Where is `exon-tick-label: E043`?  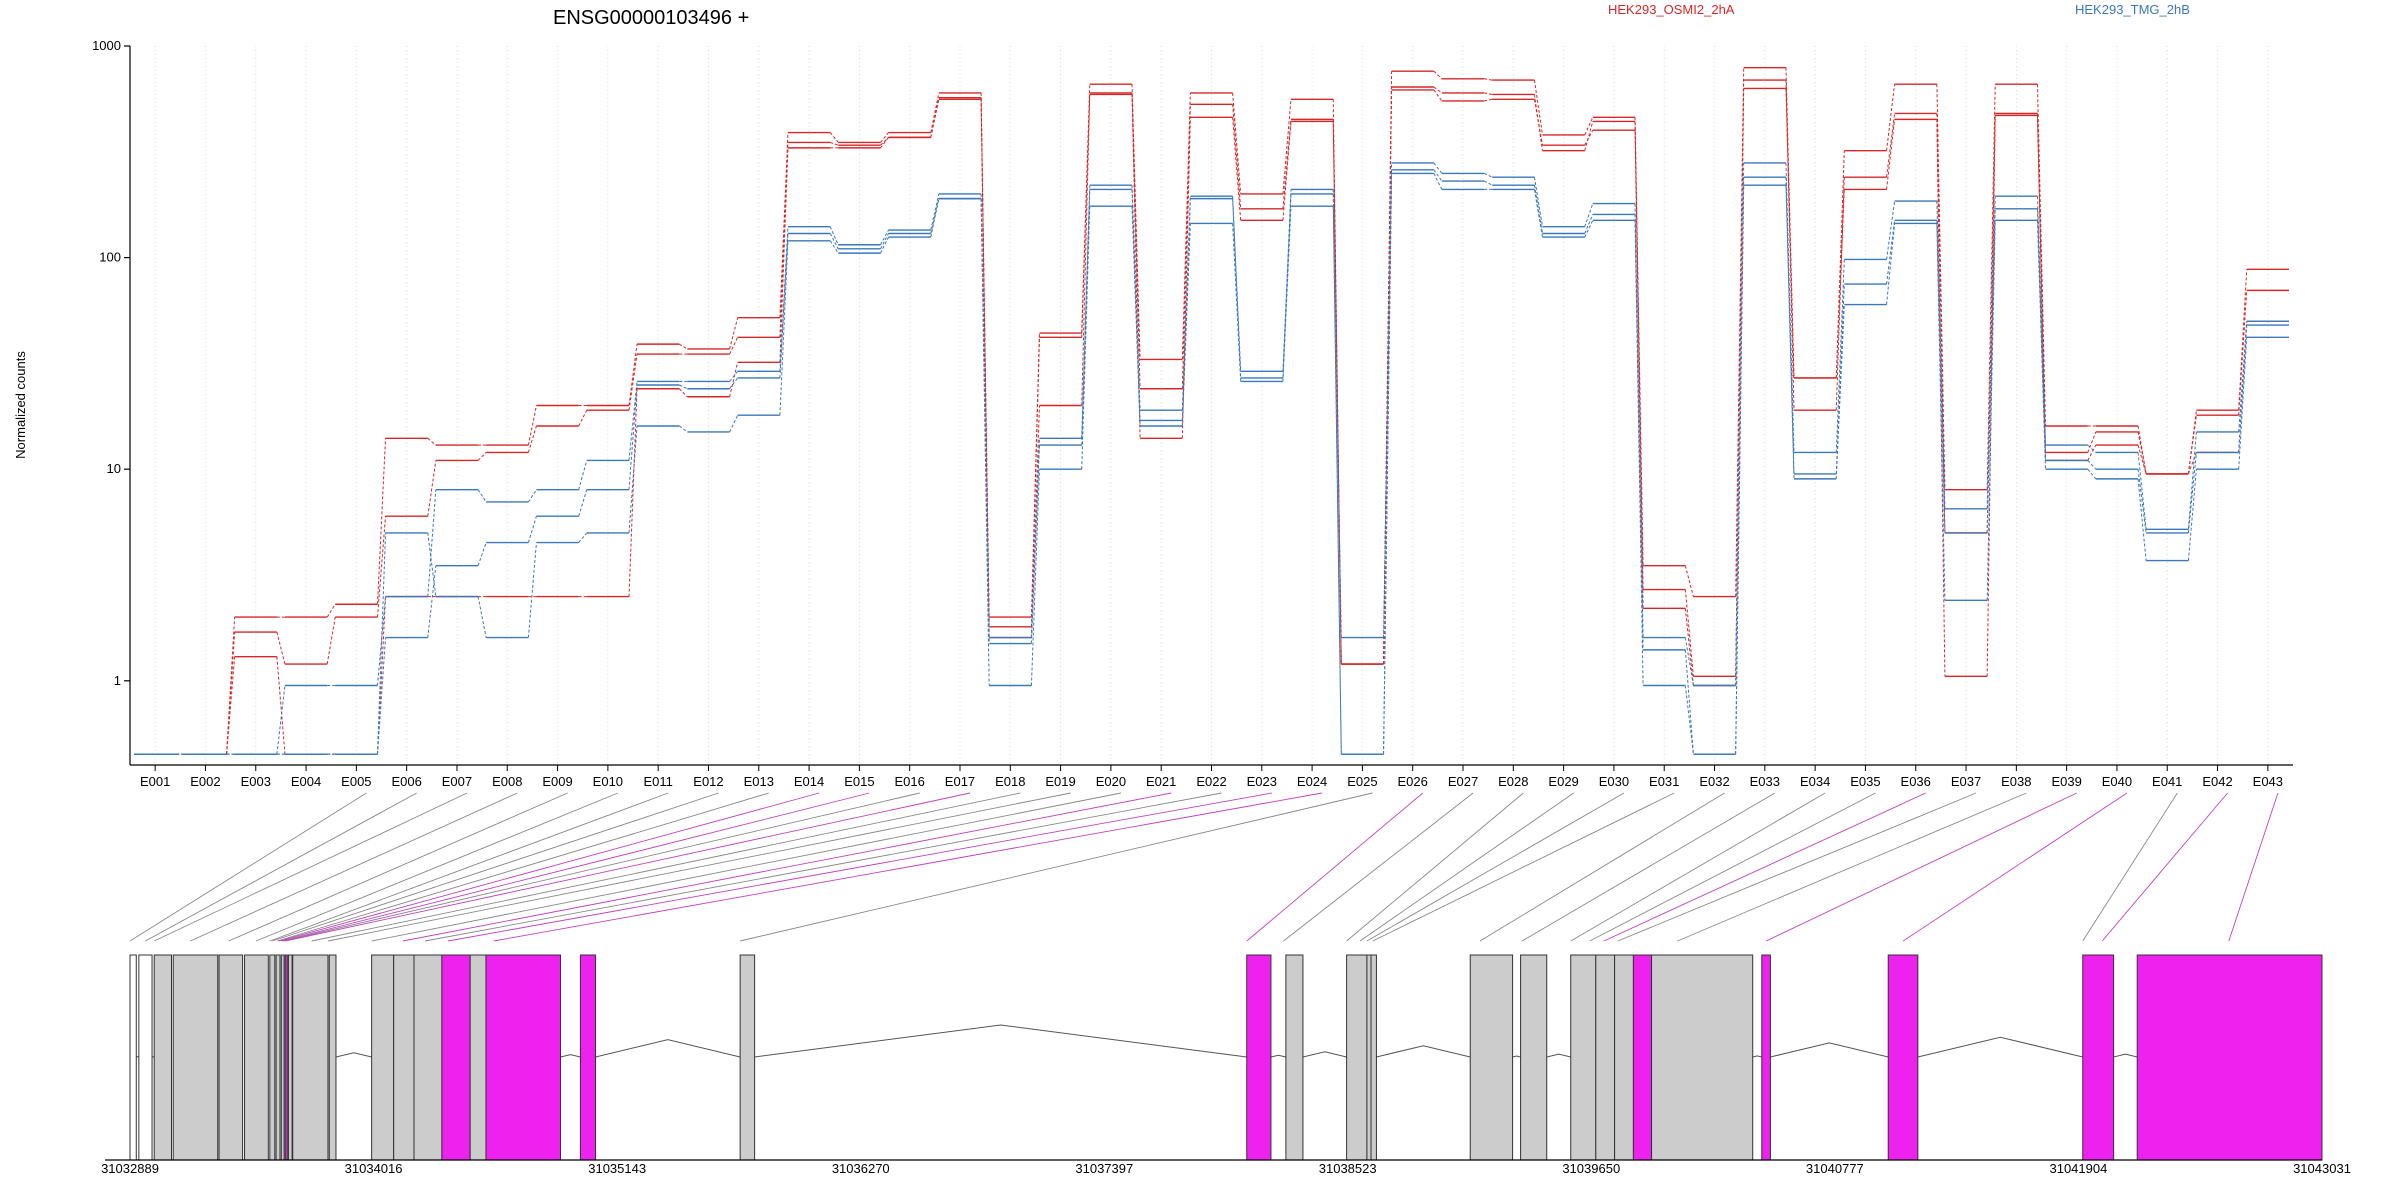 exon-tick-label: E043 is located at coordinates (2268, 781).